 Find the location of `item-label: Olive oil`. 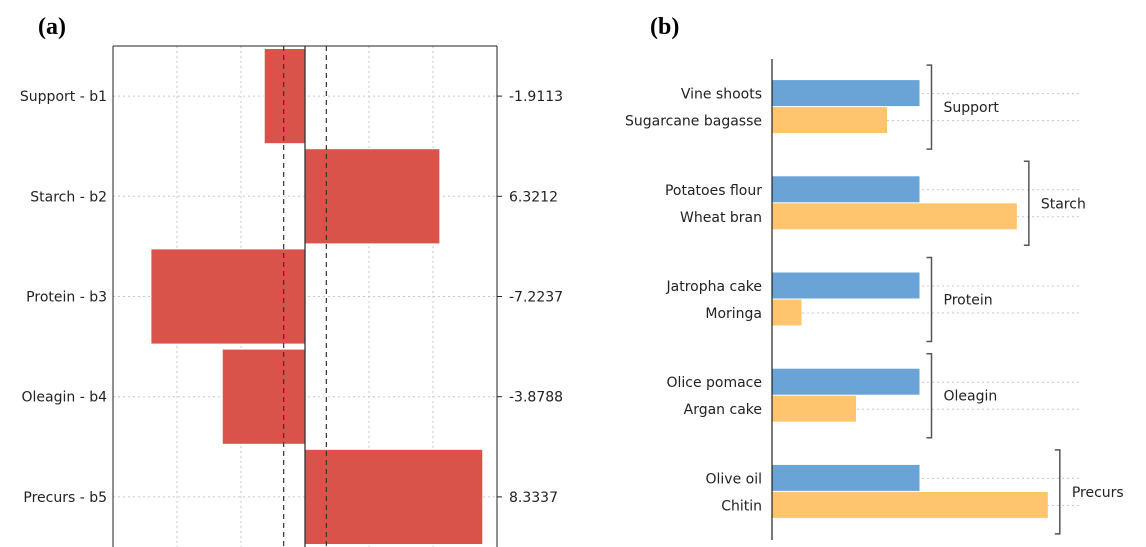

item-label: Olive oil is located at coordinates (734, 479).